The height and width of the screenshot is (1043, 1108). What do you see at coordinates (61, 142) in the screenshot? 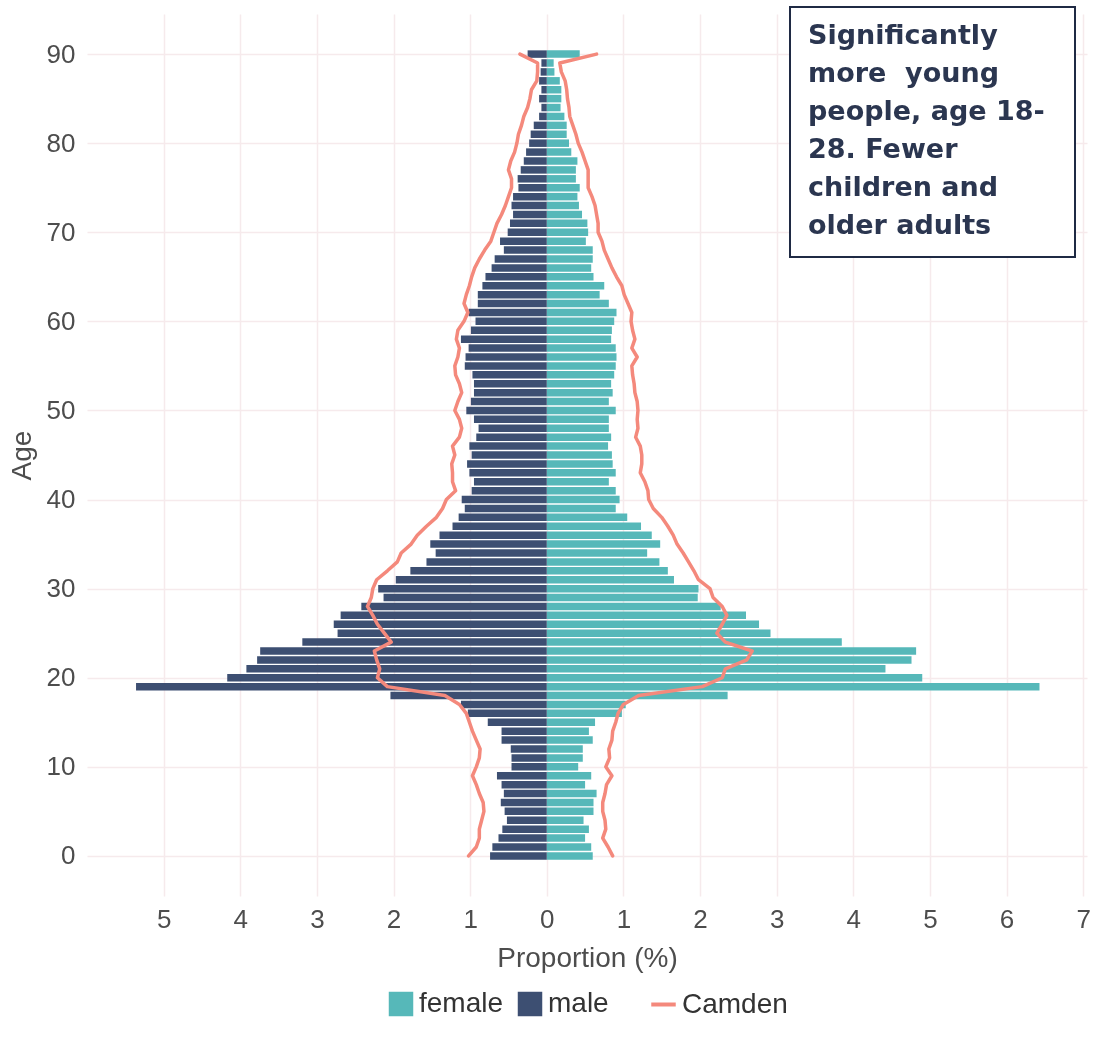
I see `y-tick-label: 80` at bounding box center [61, 142].